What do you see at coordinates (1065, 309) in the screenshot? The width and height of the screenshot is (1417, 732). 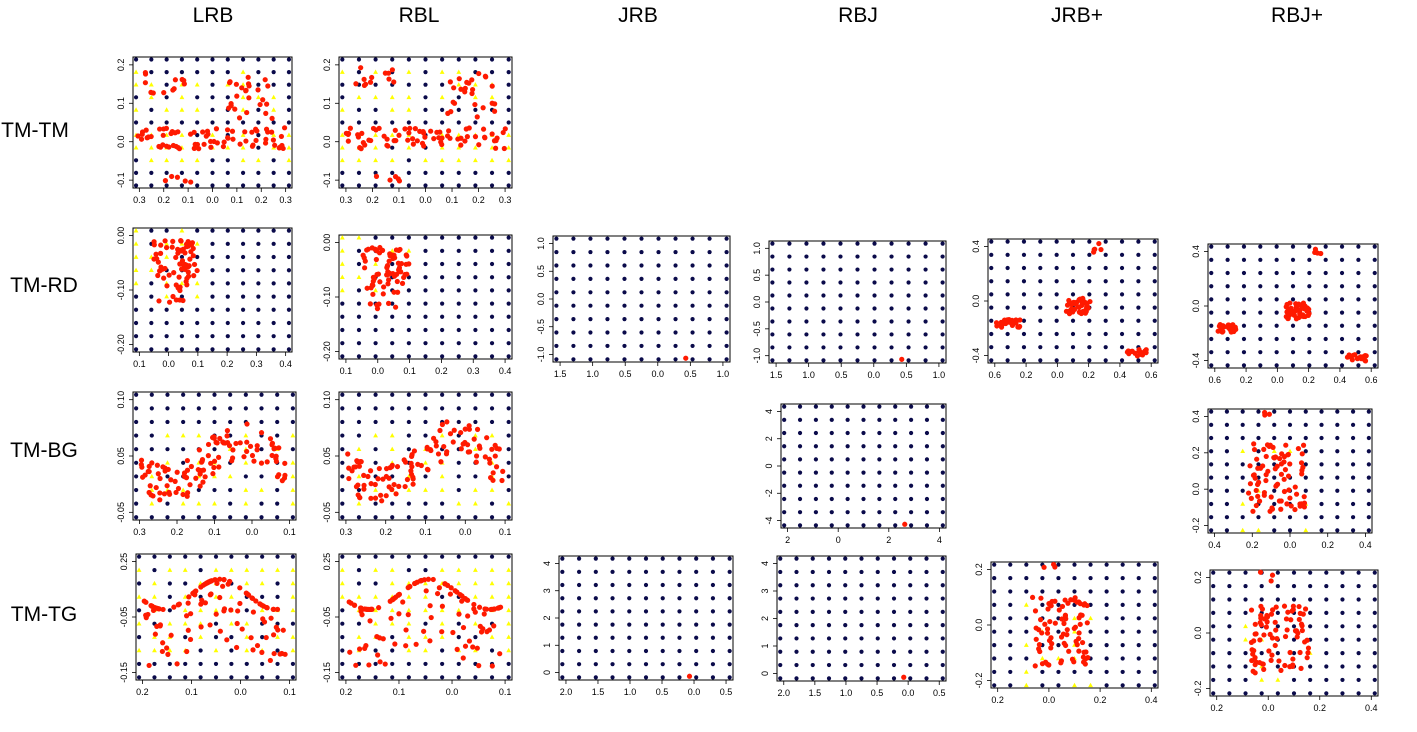 I see `scatter-panel-tm-rd-jrb-plus: 0.6 0.2 0.0 0.2 0.4 0.60.40.0-0.4` at bounding box center [1065, 309].